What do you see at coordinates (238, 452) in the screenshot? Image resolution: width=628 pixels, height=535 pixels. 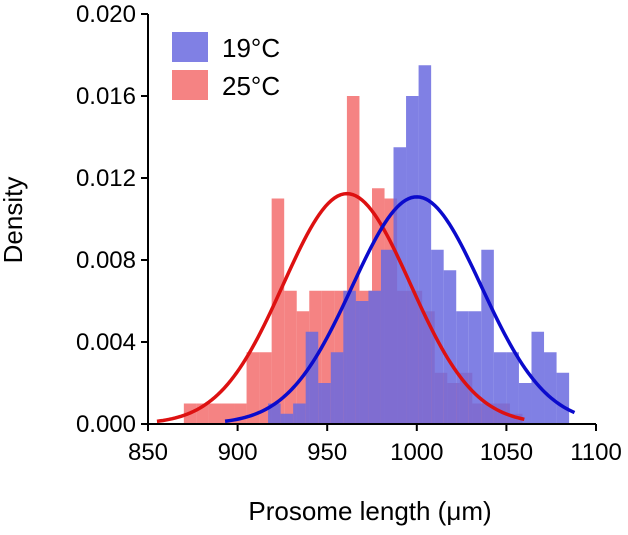 I see `x-tick-label: 900` at bounding box center [238, 452].